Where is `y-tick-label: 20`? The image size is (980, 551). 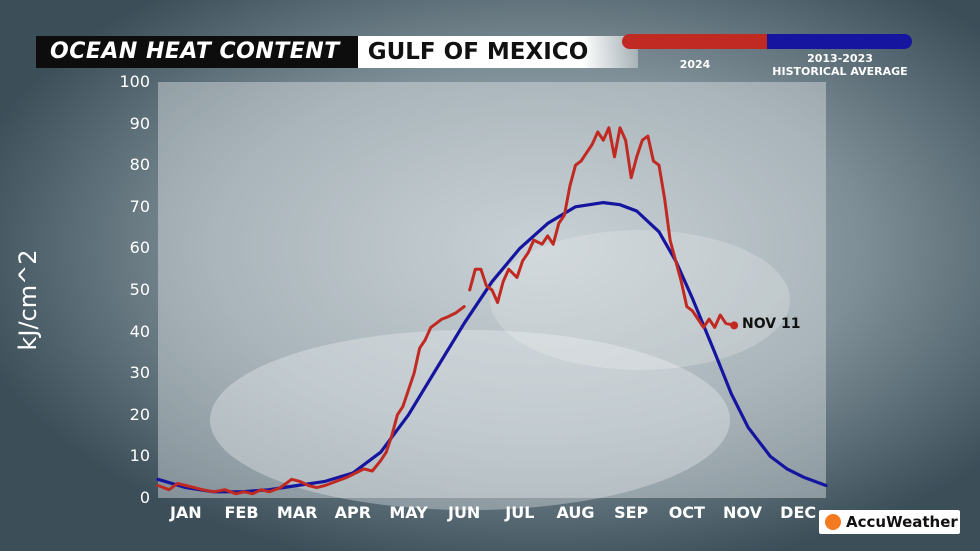
y-tick-label: 20 is located at coordinates (139, 414).